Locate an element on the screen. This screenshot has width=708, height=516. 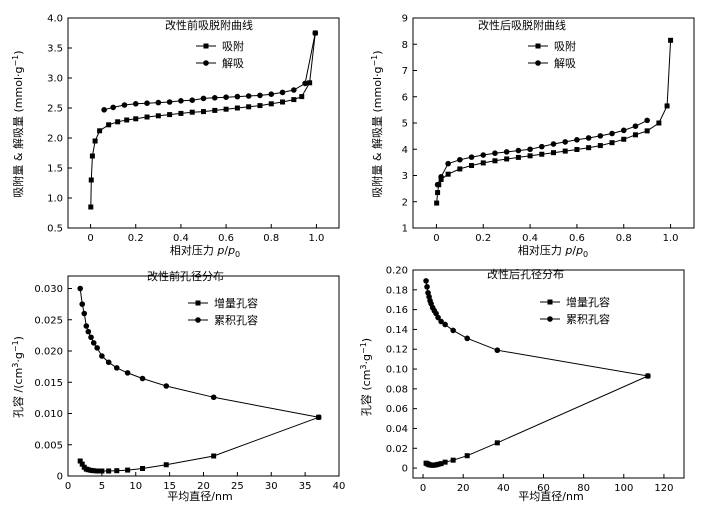
x-tick-label: 0.6 is located at coordinates (577, 238).